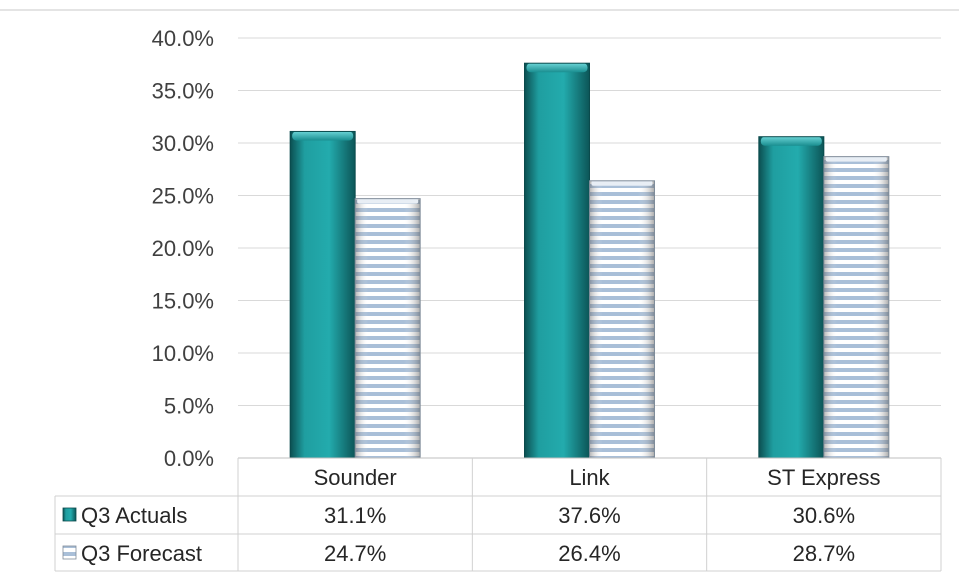 The height and width of the screenshot is (573, 959). Describe the element at coordinates (183, 353) in the screenshot. I see `y-tick-label: 10.0%` at that location.